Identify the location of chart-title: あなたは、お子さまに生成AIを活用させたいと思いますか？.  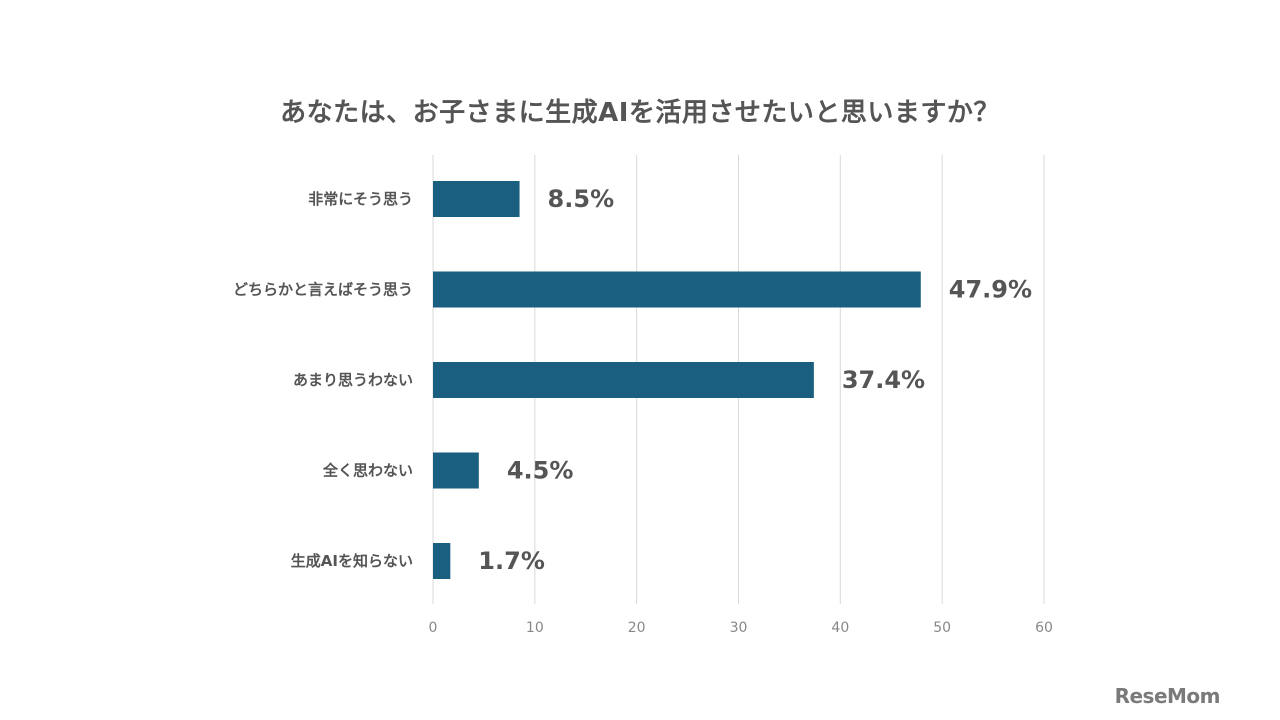
(640, 113).